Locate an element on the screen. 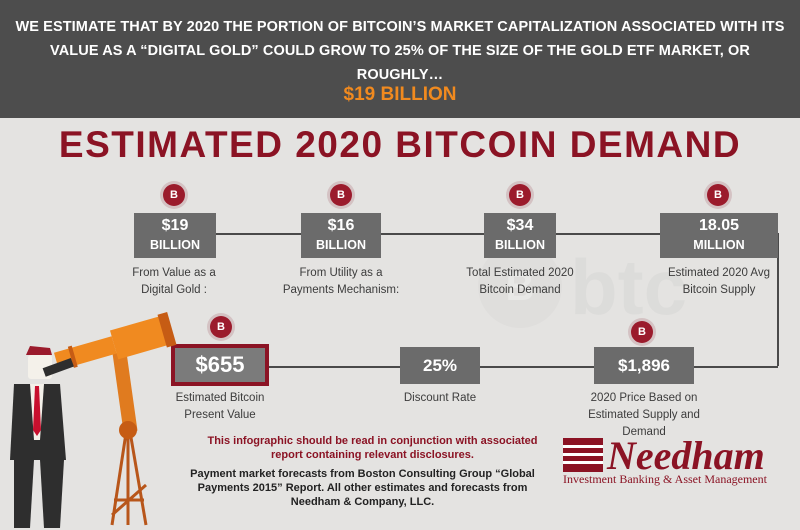  price-box: $1,896 is located at coordinates (644, 365).